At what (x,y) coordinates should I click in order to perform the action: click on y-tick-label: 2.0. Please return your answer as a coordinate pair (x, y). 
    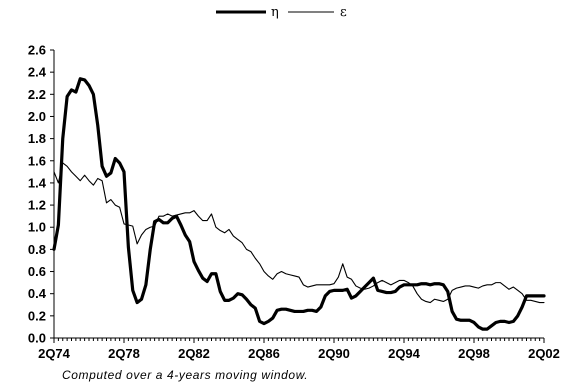
    Looking at the image, I should click on (37, 116).